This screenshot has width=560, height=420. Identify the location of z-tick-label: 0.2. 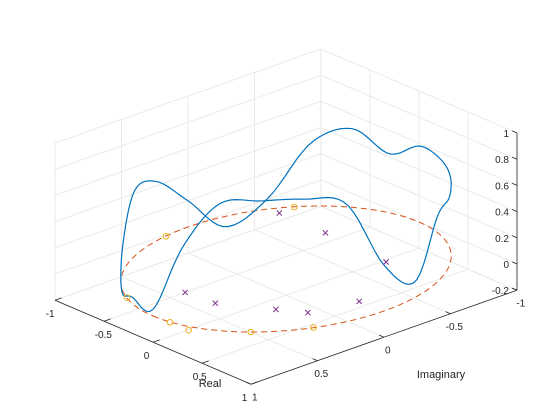
(502, 239).